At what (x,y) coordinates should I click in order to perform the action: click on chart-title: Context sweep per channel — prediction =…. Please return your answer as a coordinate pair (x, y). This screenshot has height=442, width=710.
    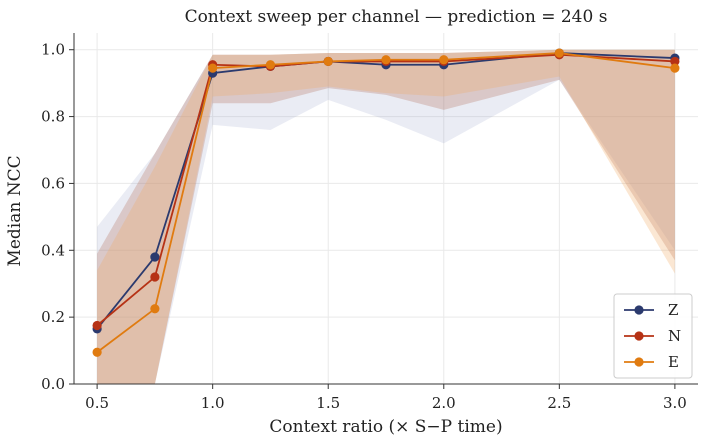
    Looking at the image, I should click on (396, 17).